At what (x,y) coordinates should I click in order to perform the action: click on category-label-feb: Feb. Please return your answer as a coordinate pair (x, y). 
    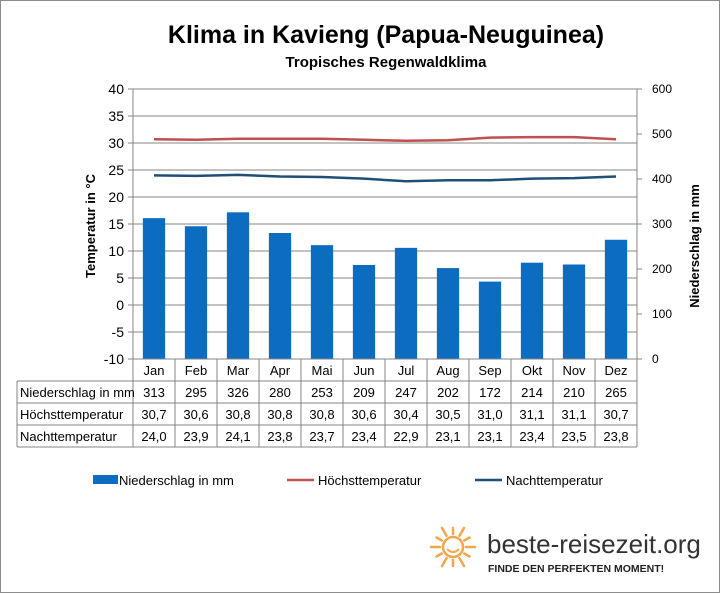
    Looking at the image, I should click on (196, 370).